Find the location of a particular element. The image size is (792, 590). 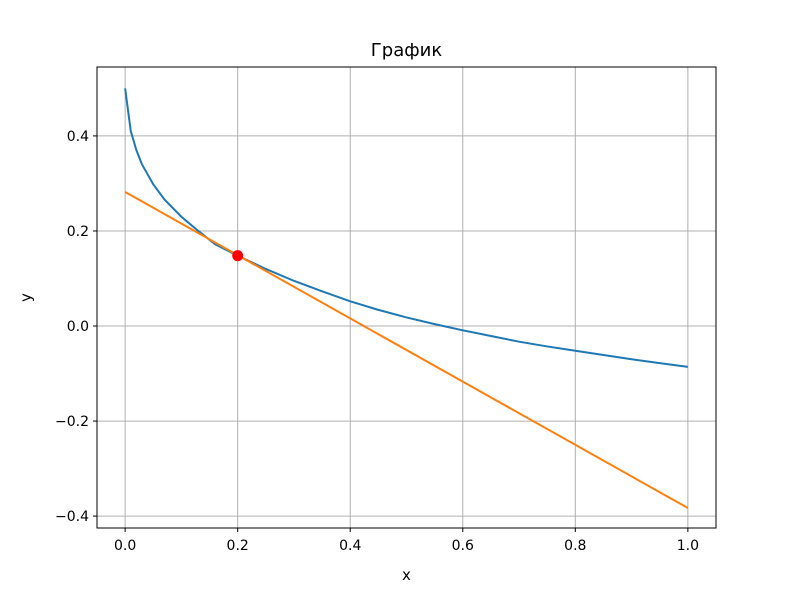

x-tick-label: 0.4 is located at coordinates (350, 546).